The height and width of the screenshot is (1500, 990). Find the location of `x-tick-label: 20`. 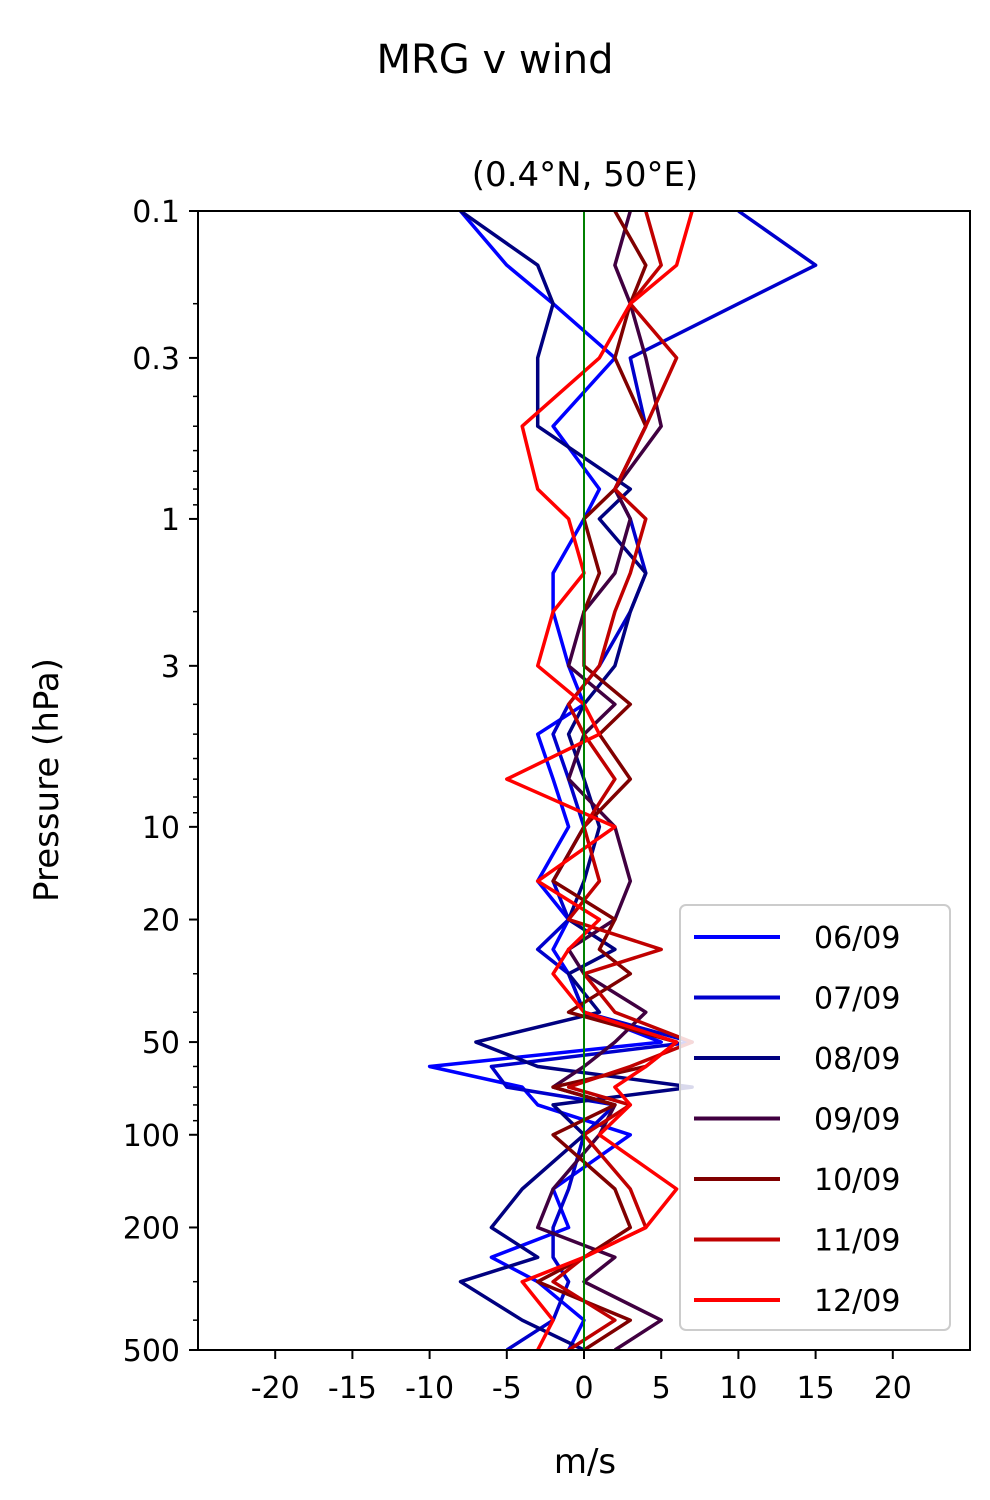

x-tick-label: 20 is located at coordinates (893, 1388).